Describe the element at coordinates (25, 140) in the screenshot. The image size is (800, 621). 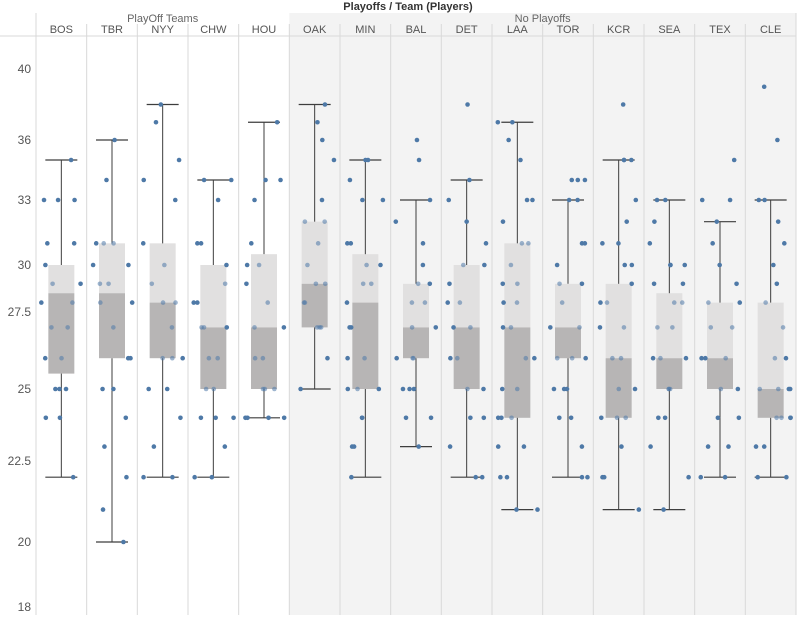
I see `y-tick-label: 36` at that location.